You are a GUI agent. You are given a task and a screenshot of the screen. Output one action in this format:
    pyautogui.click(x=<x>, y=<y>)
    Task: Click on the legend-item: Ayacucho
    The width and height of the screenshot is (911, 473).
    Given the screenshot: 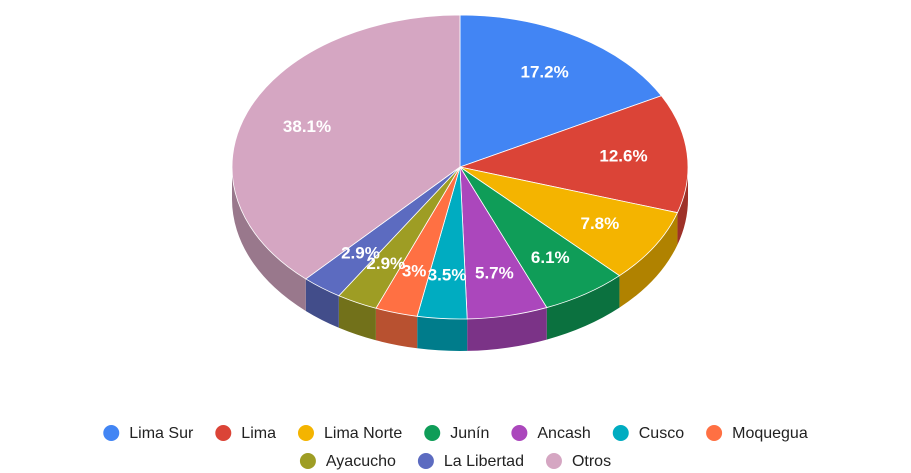 What is the action you would take?
    pyautogui.click(x=347, y=461)
    